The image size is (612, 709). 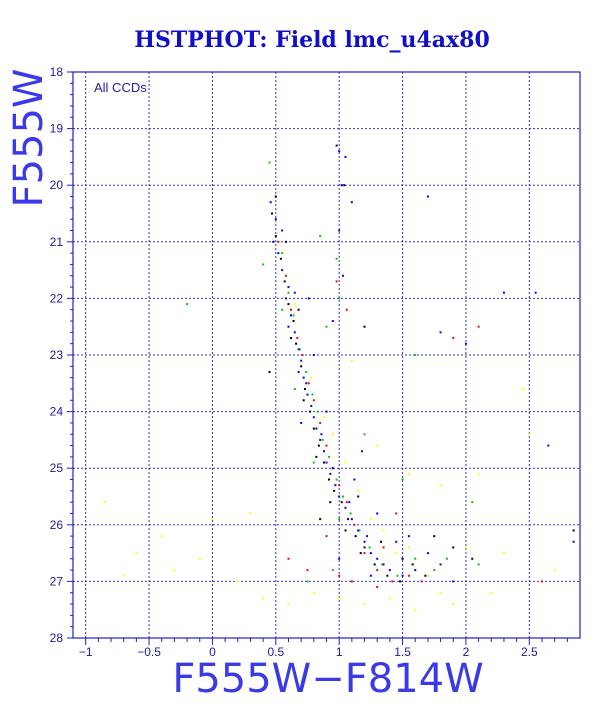 What do you see at coordinates (57, 298) in the screenshot?
I see `y-tick-label: 22` at bounding box center [57, 298].